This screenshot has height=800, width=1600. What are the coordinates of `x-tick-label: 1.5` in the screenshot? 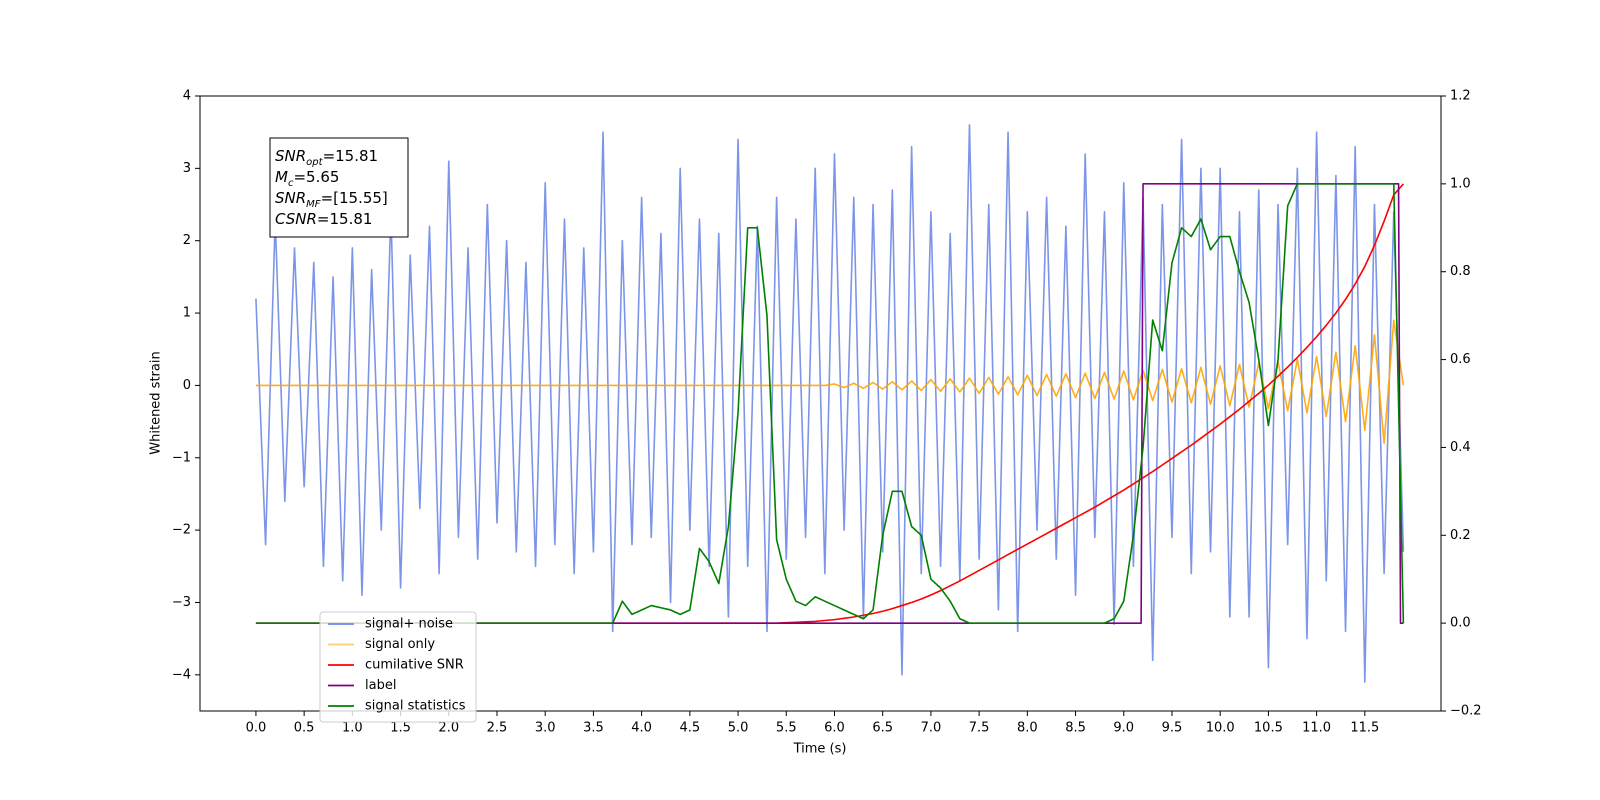 It's located at (400, 728).